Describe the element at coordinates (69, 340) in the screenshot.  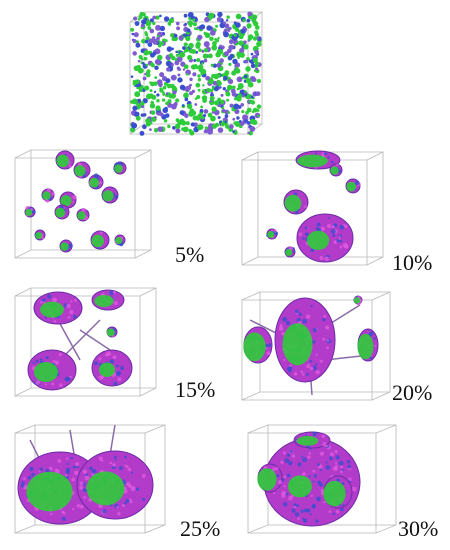
I see `rod` at that location.